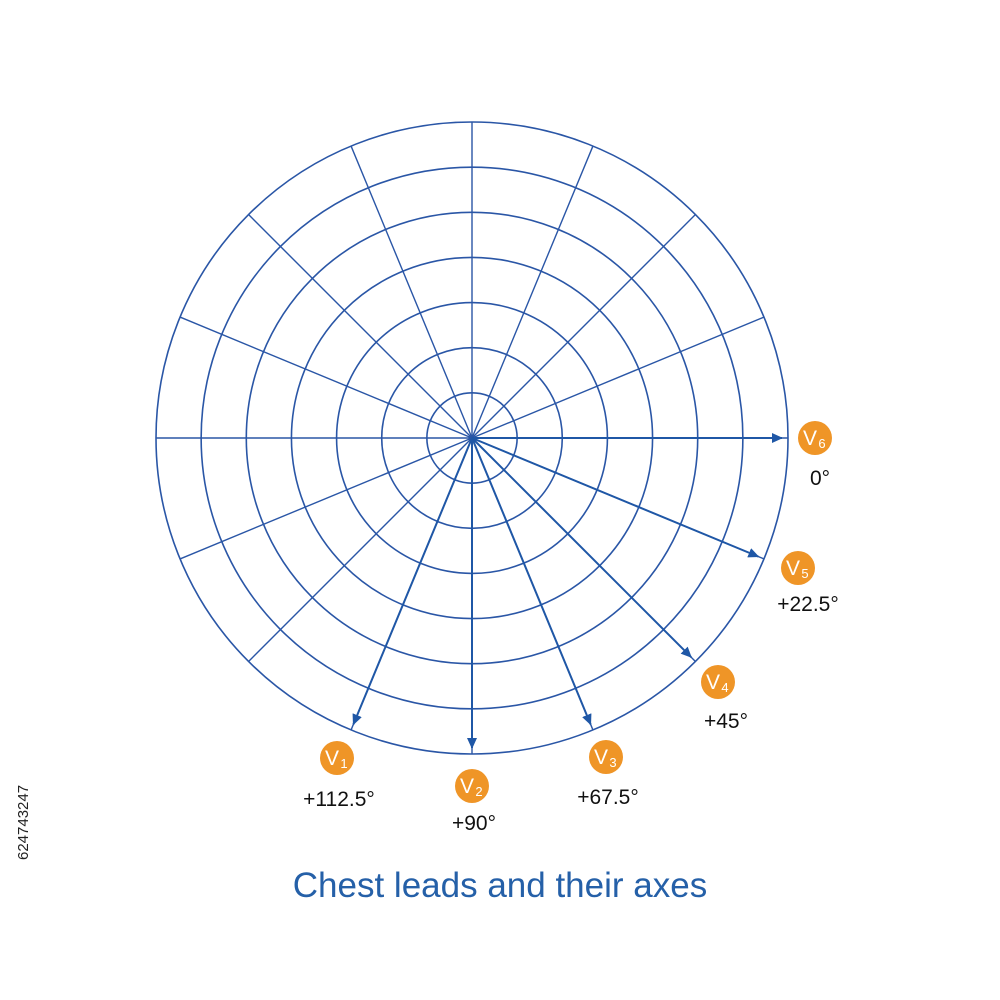  What do you see at coordinates (726, 721) in the screenshot?
I see `lead-angle-label-v4: +45°` at bounding box center [726, 721].